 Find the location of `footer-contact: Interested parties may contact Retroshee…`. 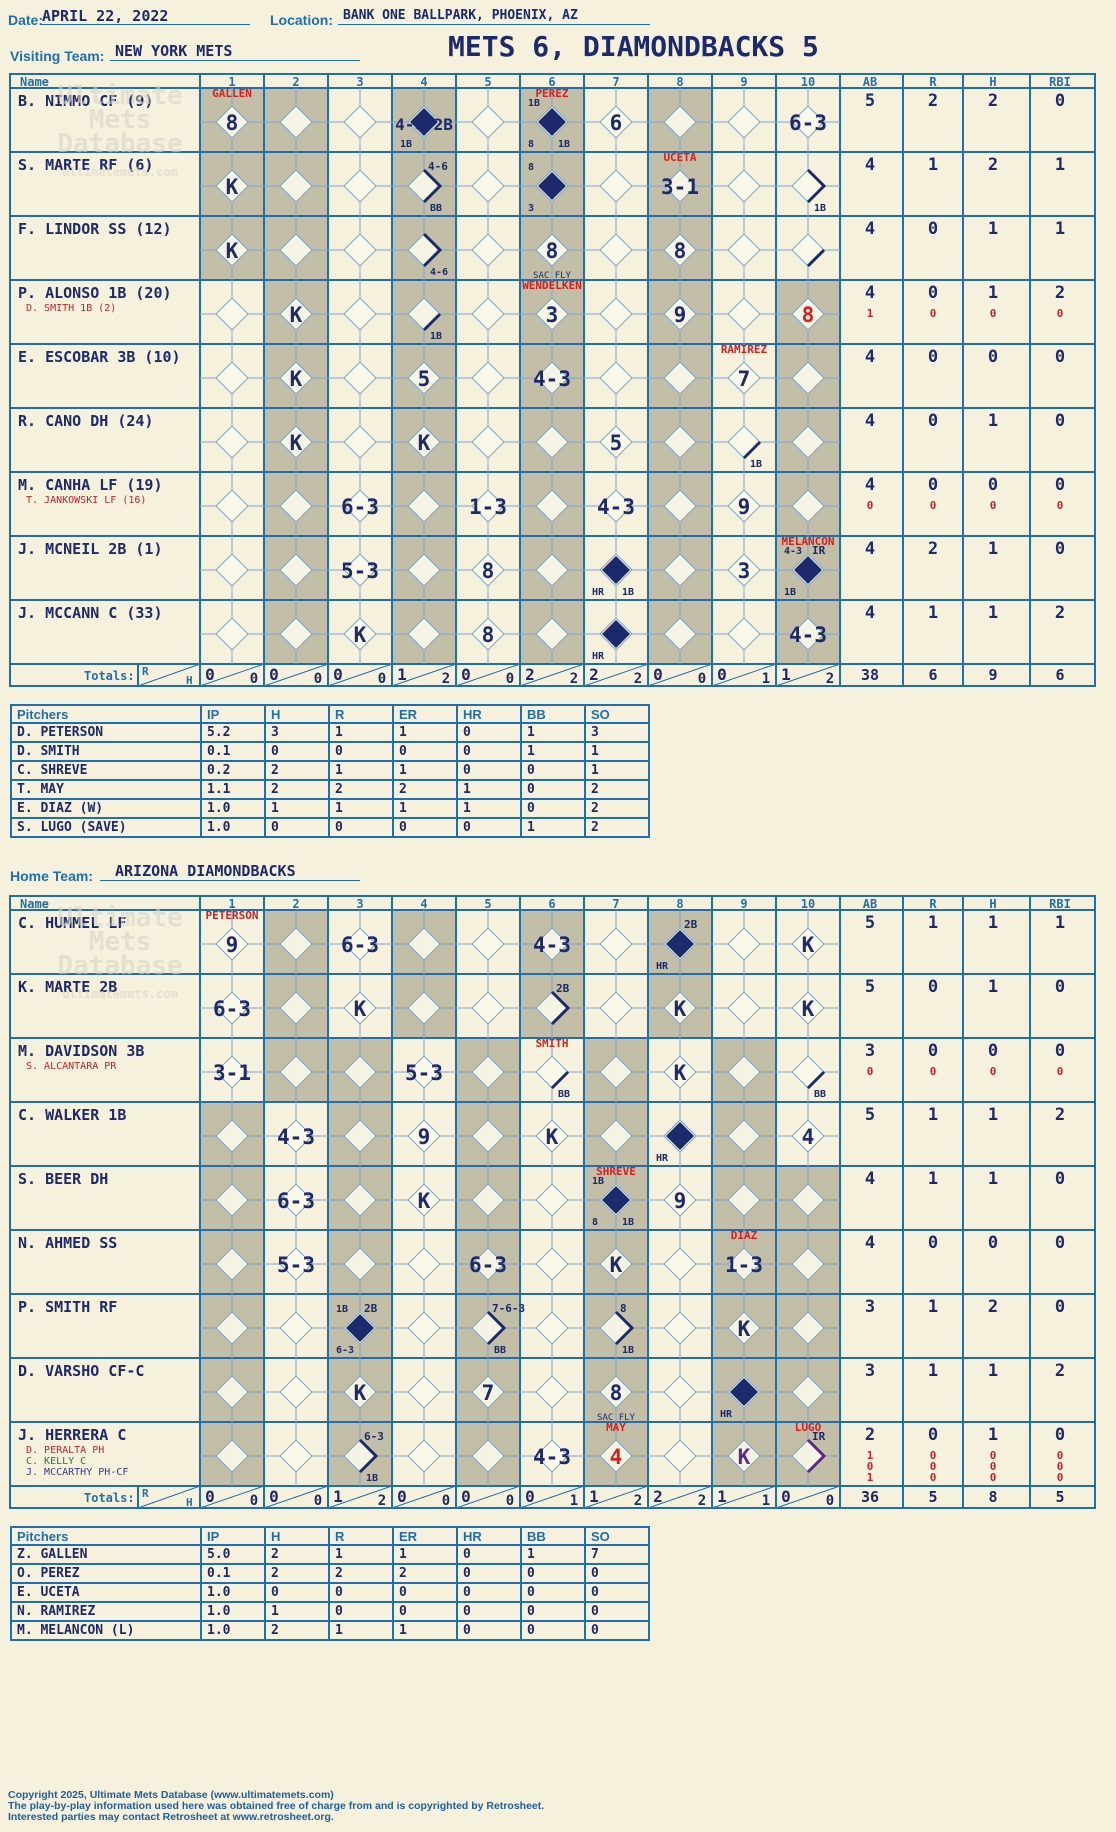

footer-contact: Interested parties may contact Retroshee… is located at coordinates (171, 1817).